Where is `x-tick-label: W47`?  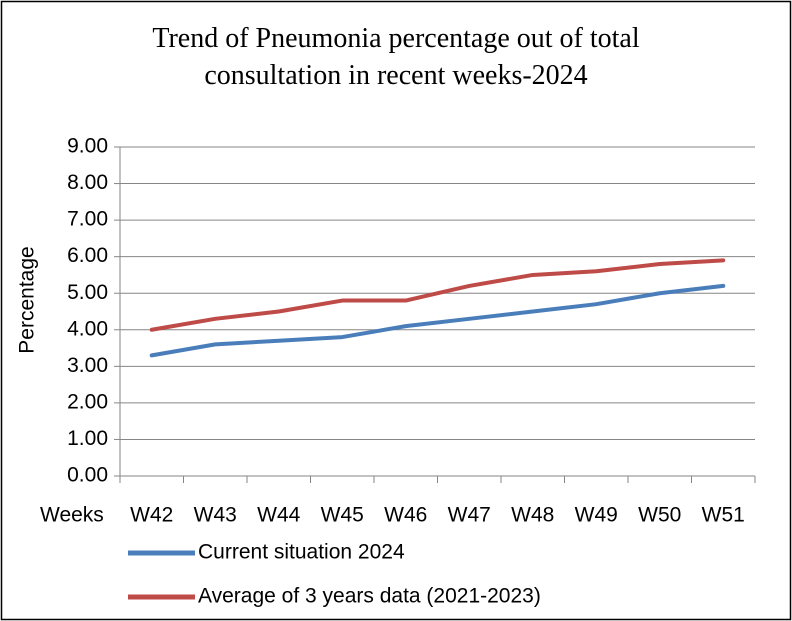 x-tick-label: W47 is located at coordinates (469, 515).